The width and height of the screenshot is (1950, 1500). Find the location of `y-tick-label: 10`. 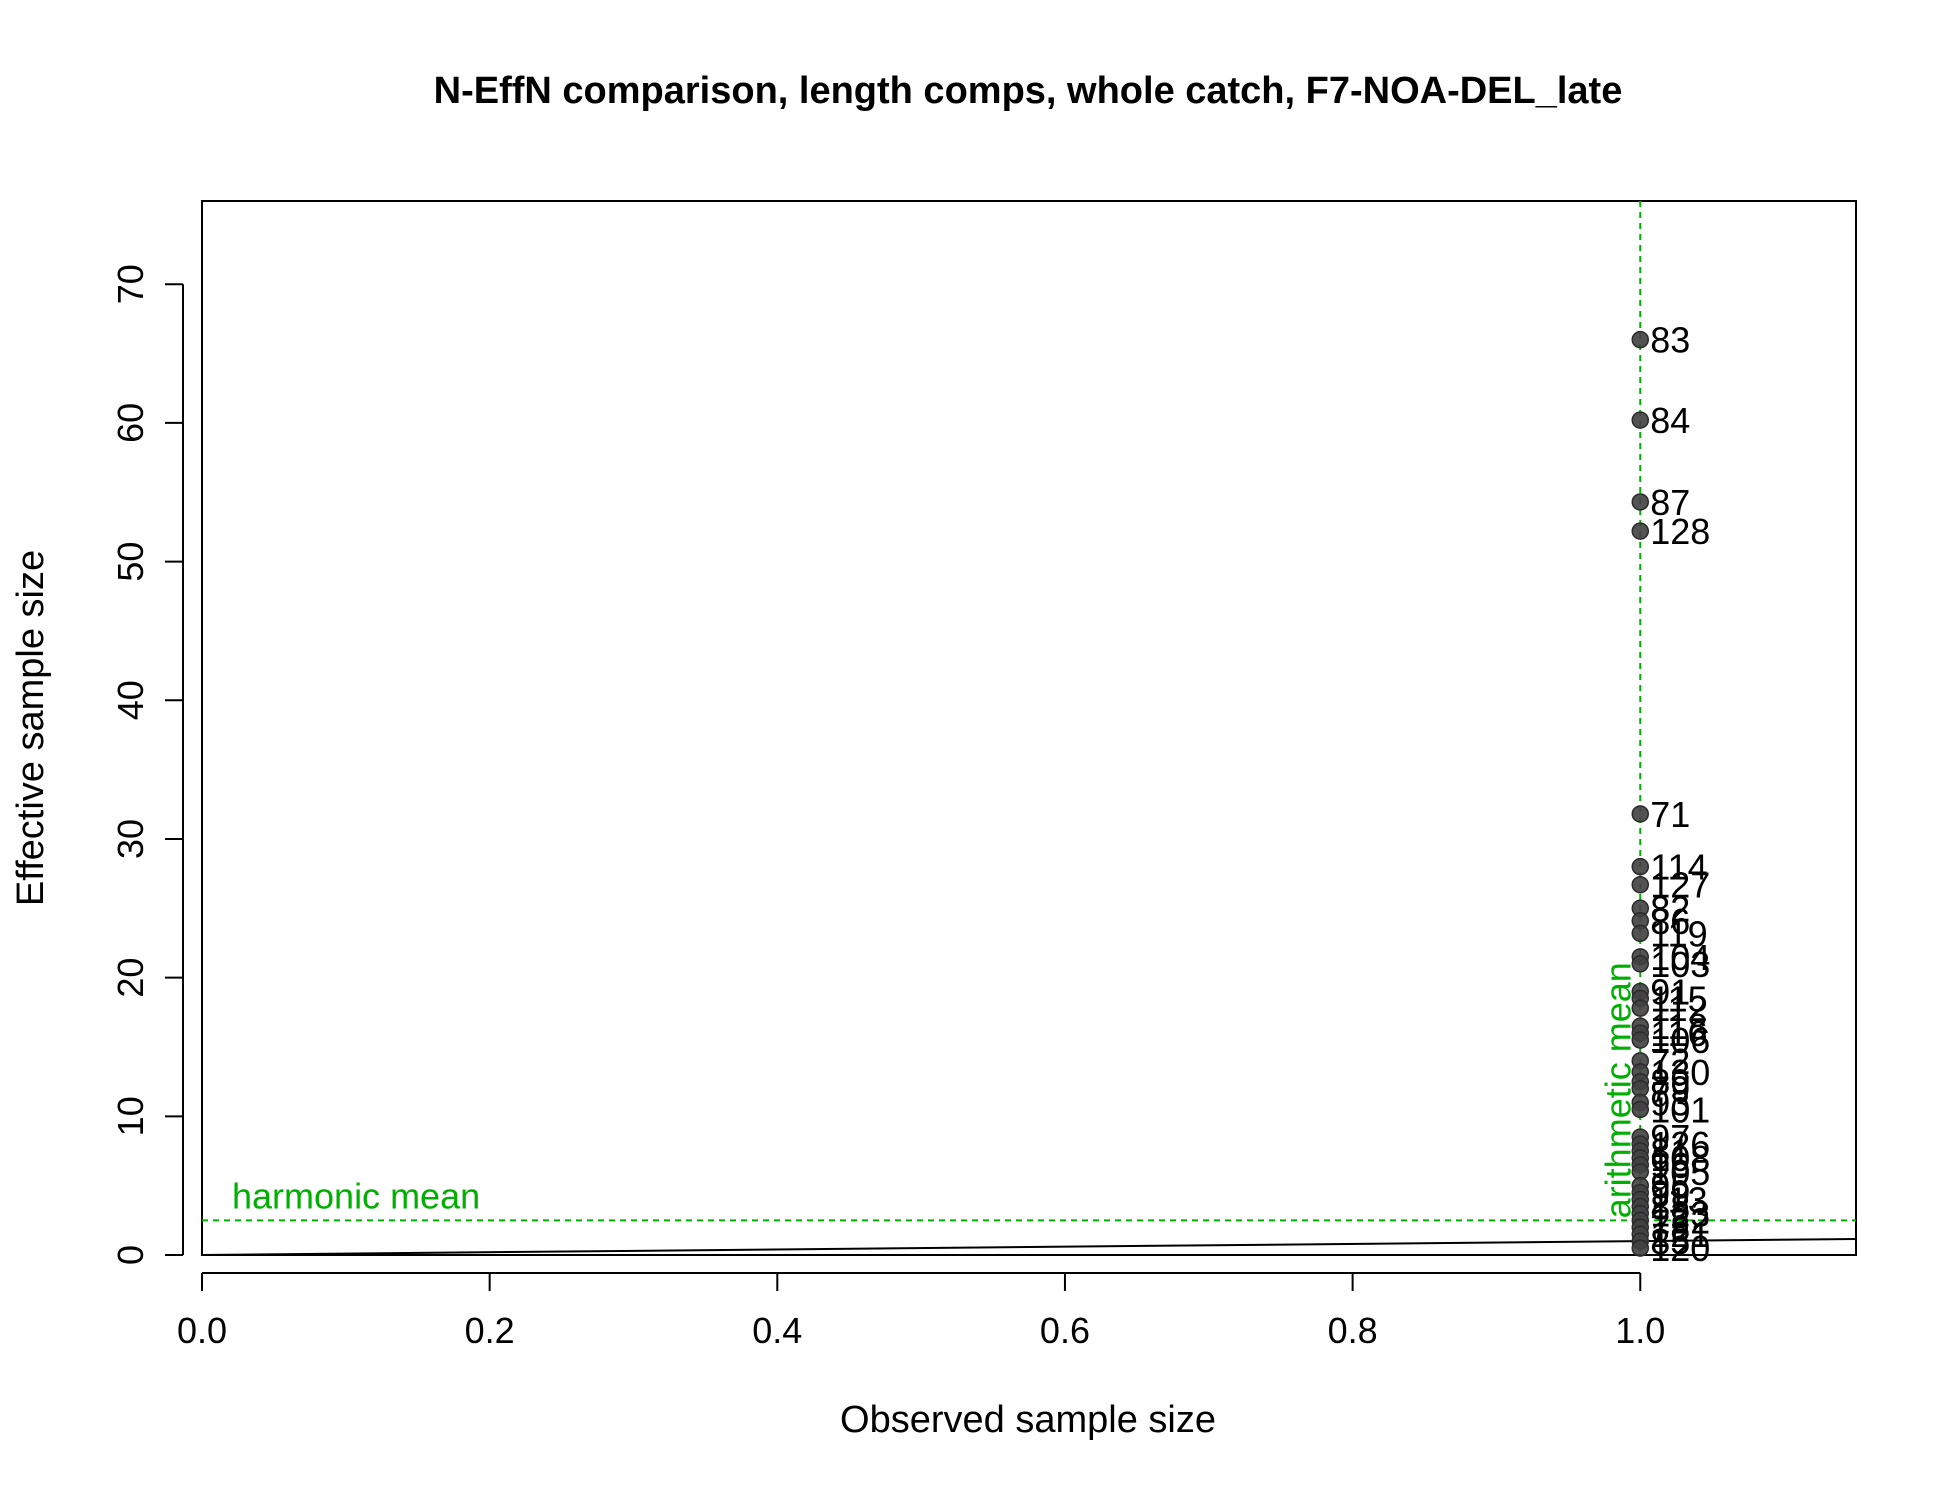

y-tick-label: 10 is located at coordinates (130, 1116).